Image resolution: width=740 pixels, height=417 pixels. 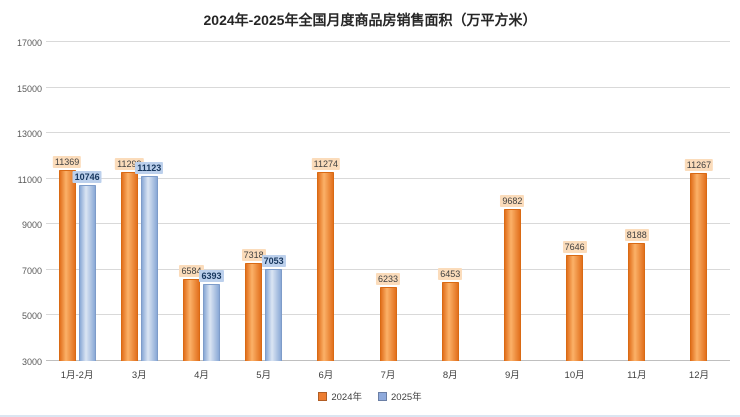 I want to click on x-axis-label: 9月, so click(x=512, y=375).